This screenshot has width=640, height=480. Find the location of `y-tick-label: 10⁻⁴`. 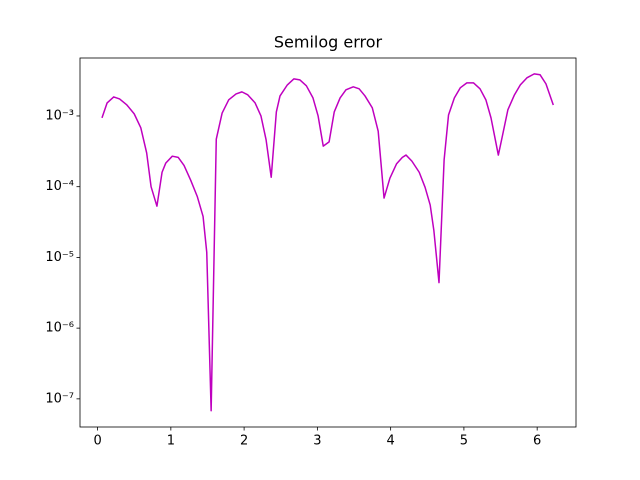

y-tick-label: 10⁻⁴ is located at coordinates (59, 186).